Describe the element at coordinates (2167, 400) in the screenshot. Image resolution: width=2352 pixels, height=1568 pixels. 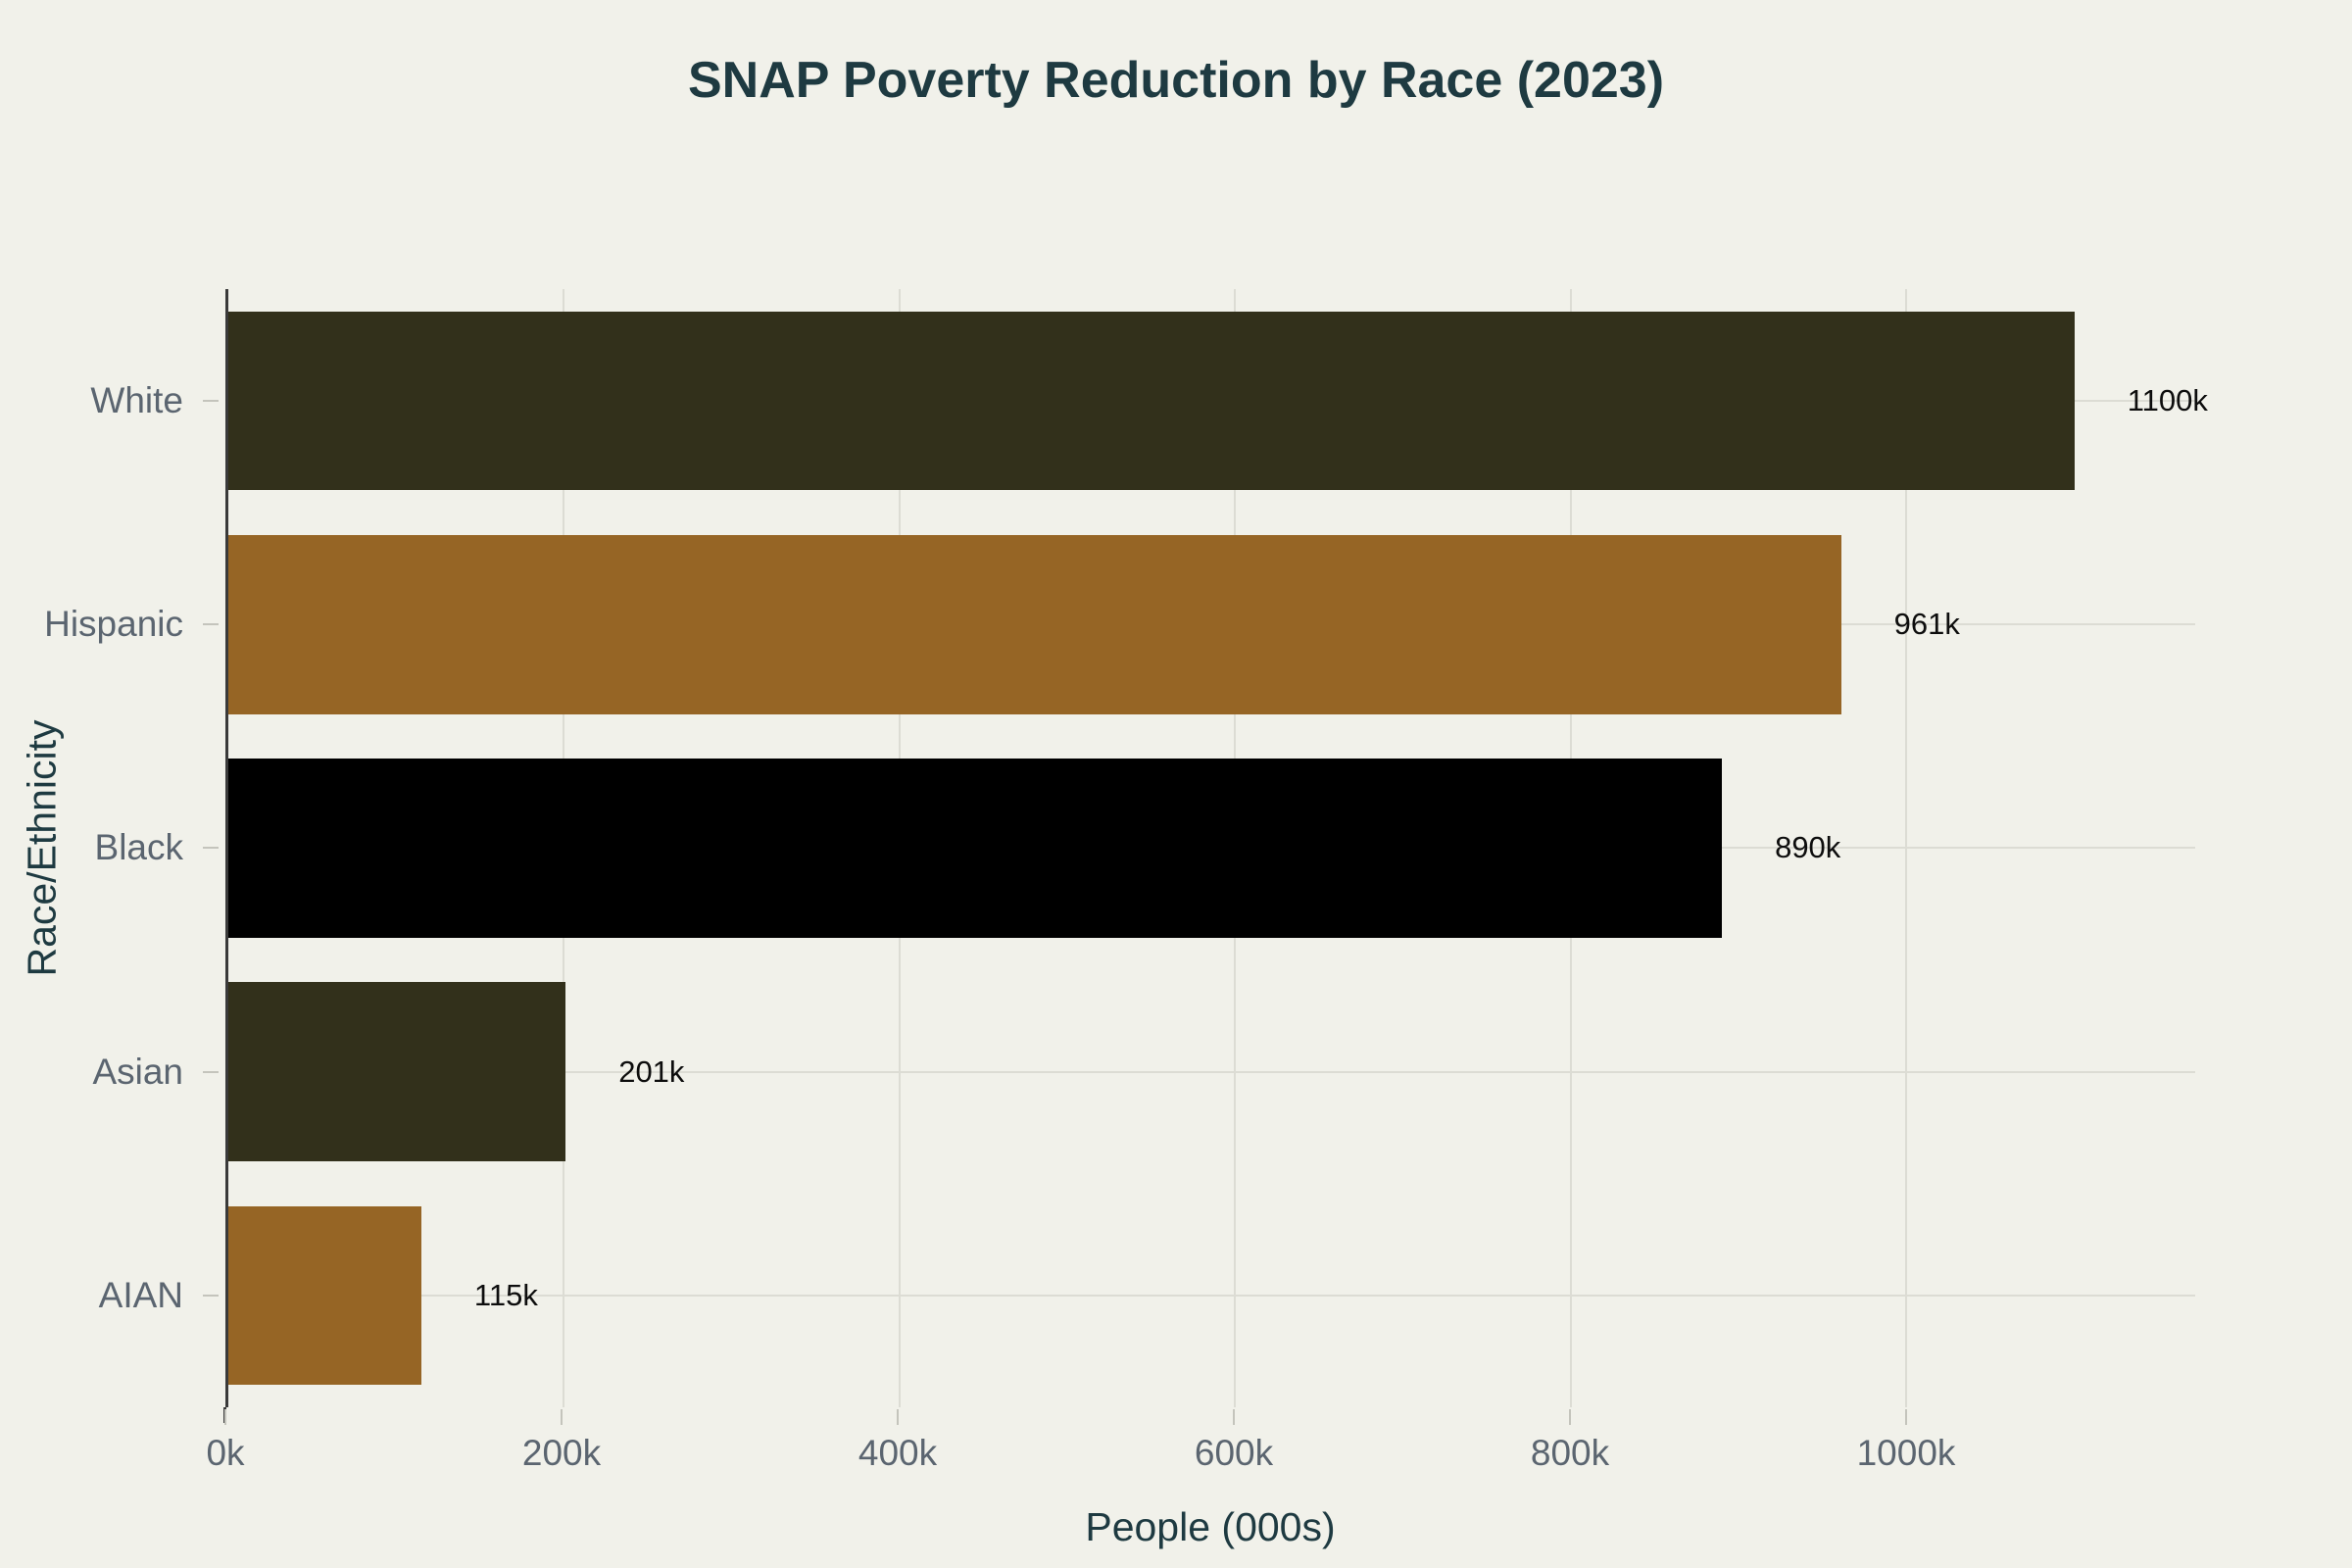
I see `value-label-white: 1100k` at that location.